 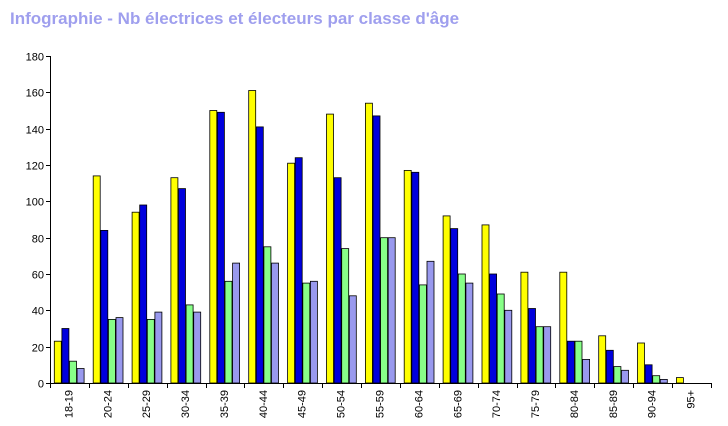 What do you see at coordinates (38, 240) in the screenshot?
I see `y-tick-label: 80` at bounding box center [38, 240].